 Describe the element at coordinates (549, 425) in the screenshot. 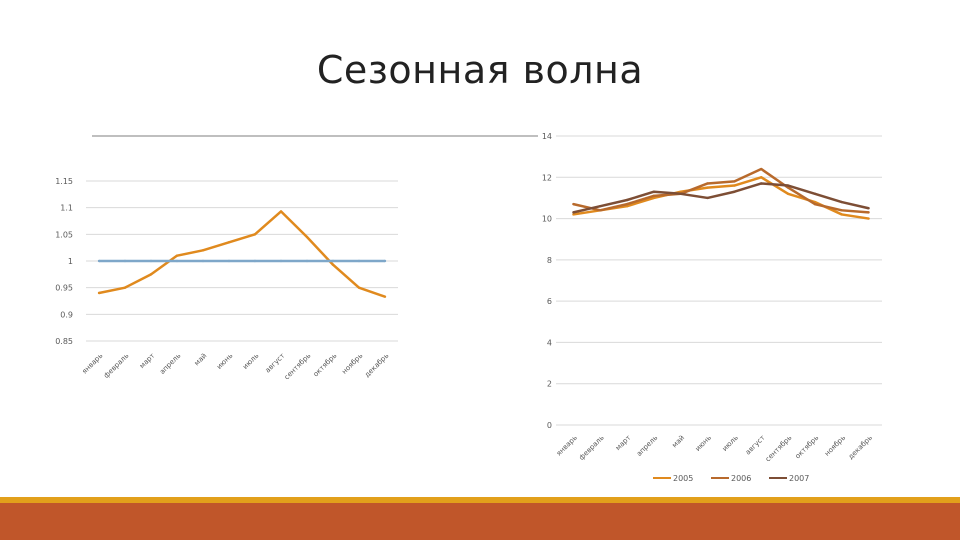

I see `y-tick-label: 0` at that location.